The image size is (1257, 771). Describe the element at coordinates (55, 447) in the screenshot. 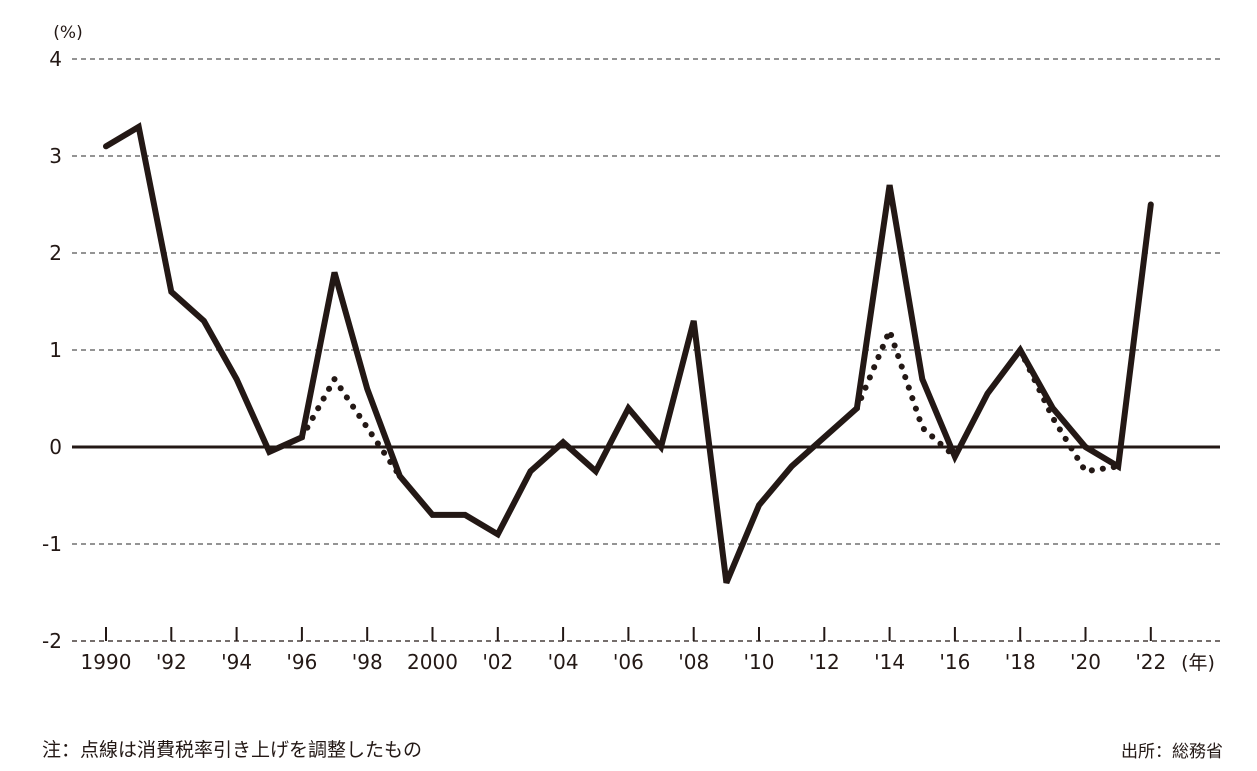

I see `y-tick-label: 0` at that location.